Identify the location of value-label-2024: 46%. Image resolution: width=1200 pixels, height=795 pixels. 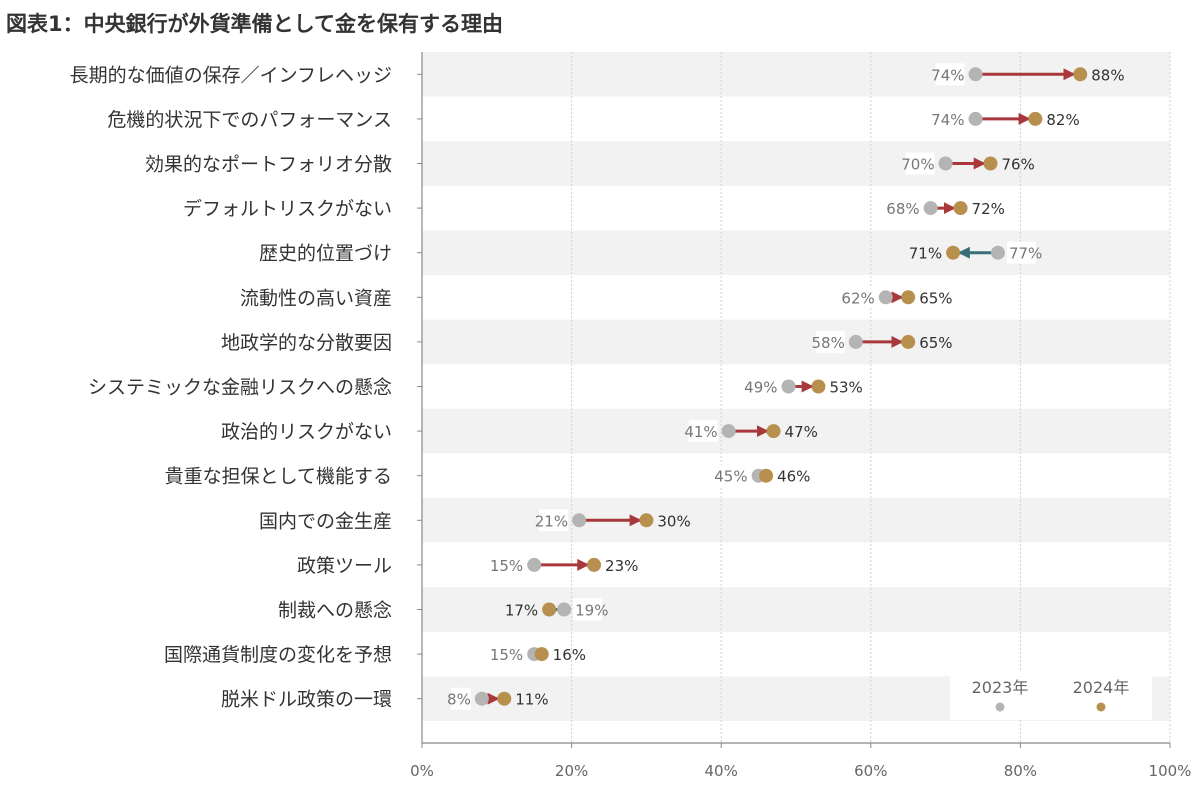
(793, 477).